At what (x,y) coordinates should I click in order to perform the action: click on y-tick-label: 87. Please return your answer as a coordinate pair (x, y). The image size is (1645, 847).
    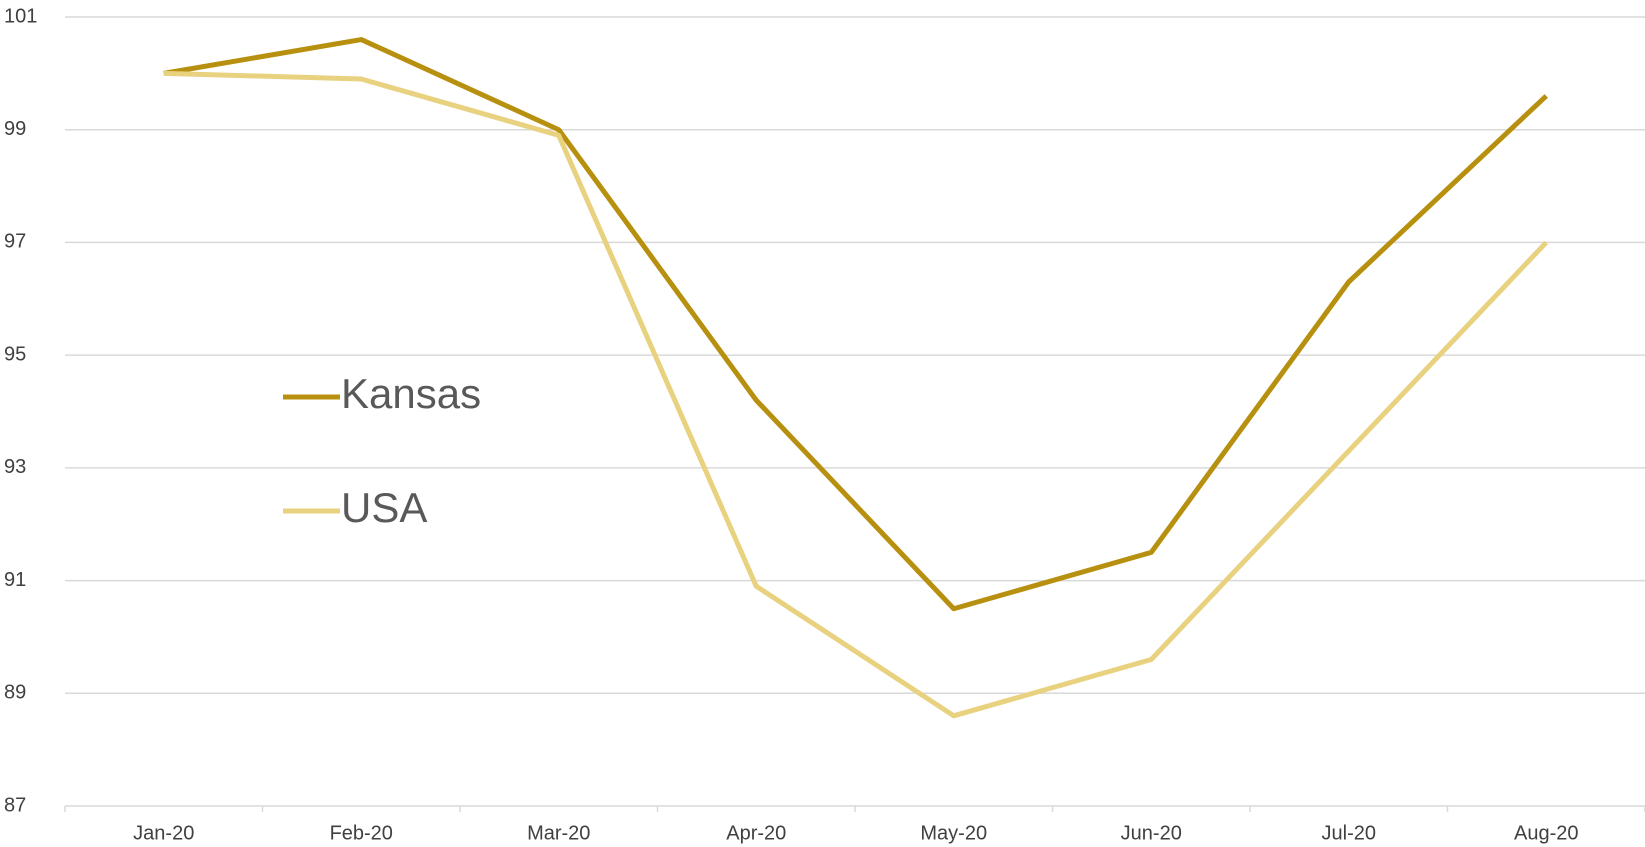
    Looking at the image, I should click on (15, 805).